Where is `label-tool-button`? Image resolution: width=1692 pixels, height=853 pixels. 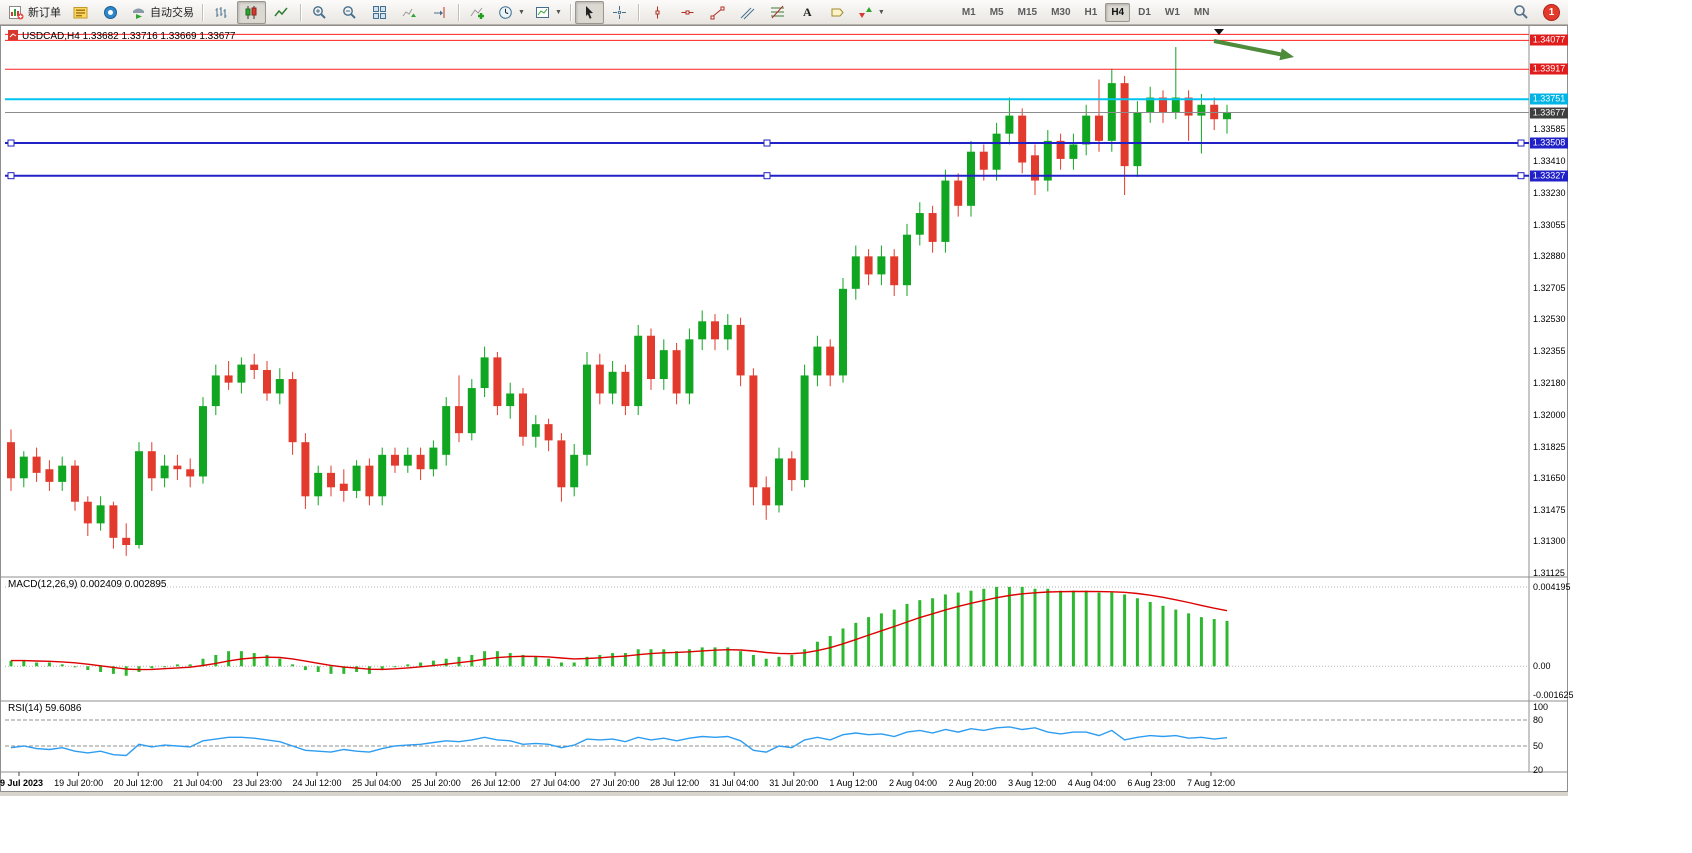
label-tool-button is located at coordinates (837, 12).